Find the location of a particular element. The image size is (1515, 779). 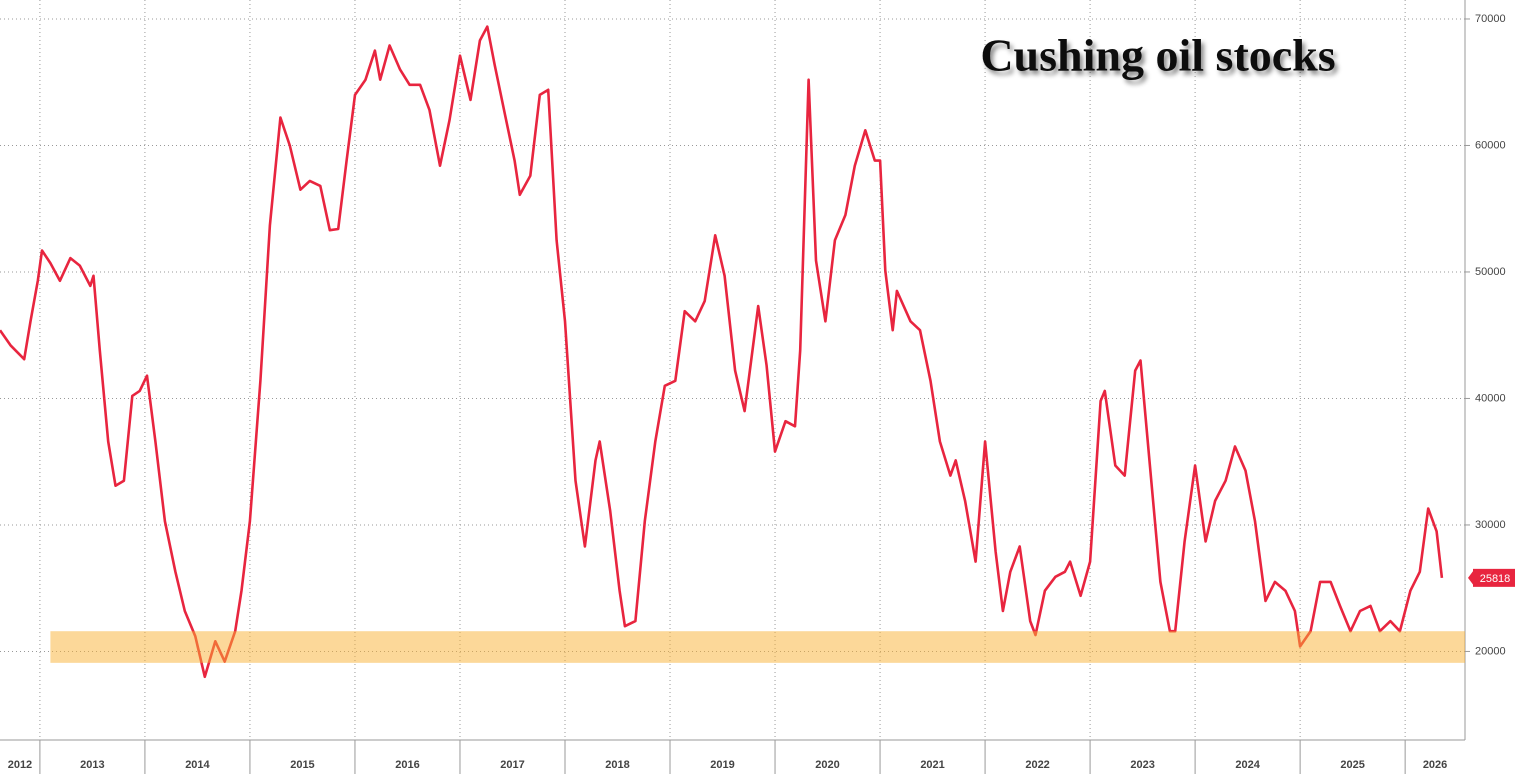

chart-title: Cushing oil stocks is located at coordinates (1157, 55).